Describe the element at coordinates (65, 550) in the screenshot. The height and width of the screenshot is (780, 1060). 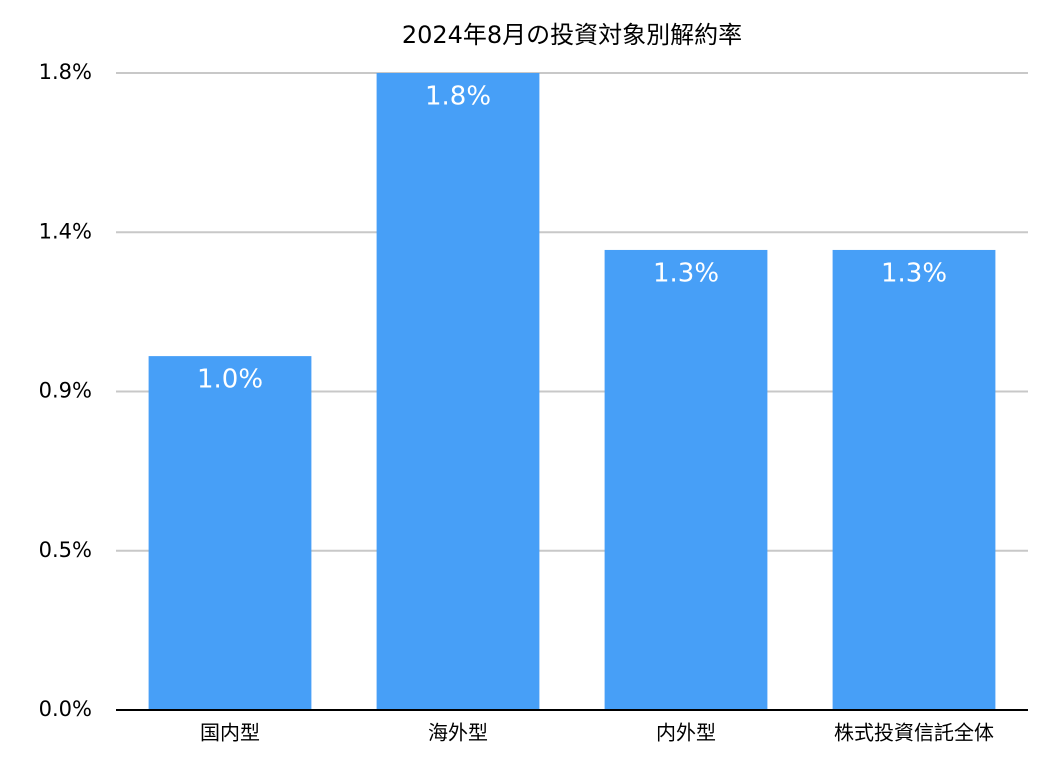
I see `y-tick-label: 0.5%` at that location.